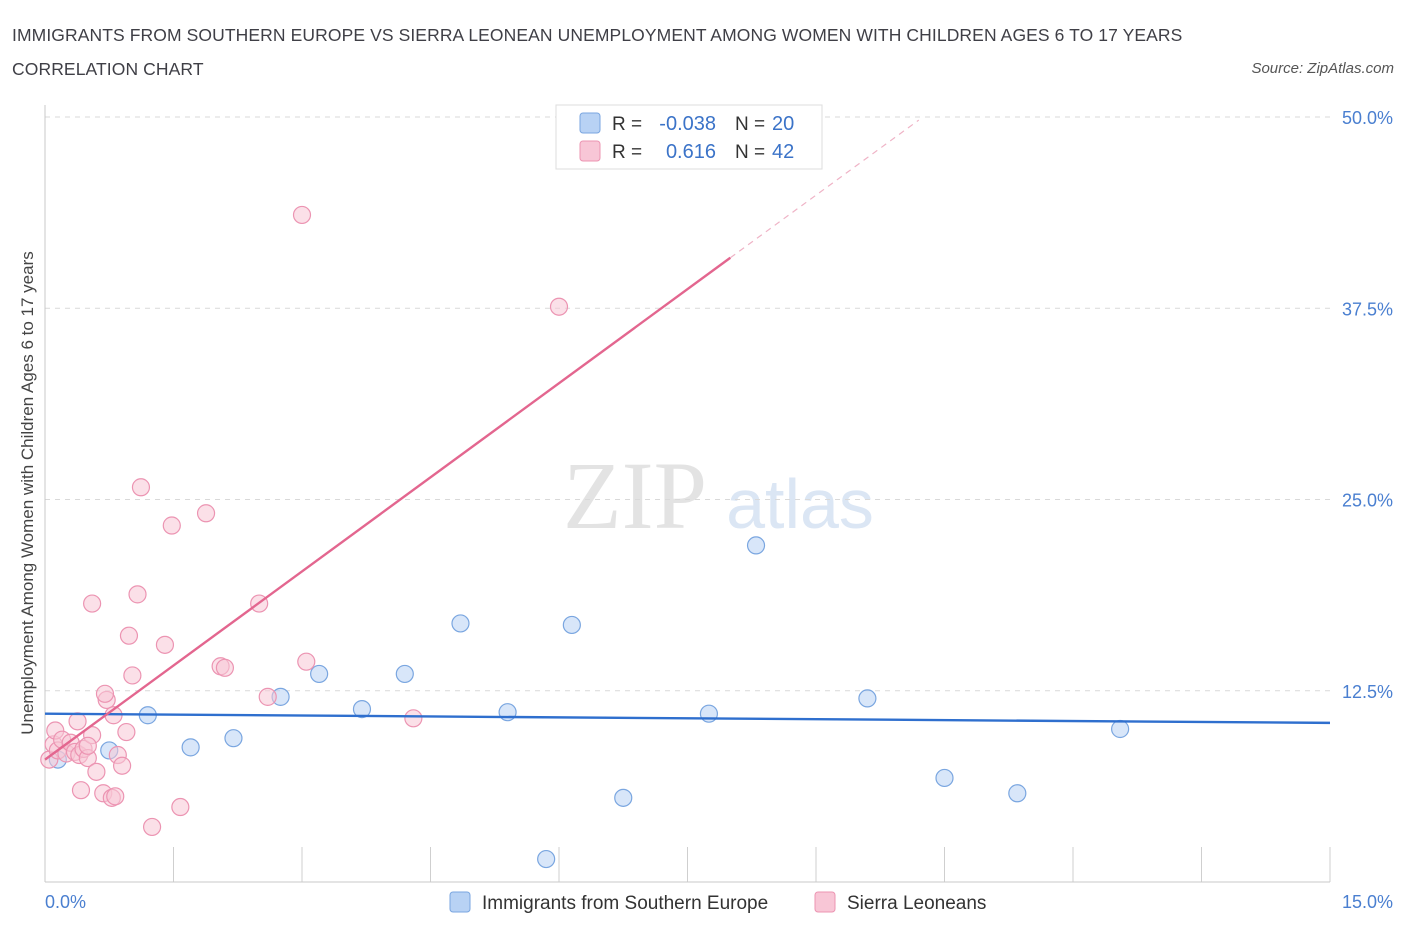 This screenshot has width=1406, height=930. What do you see at coordinates (635, 495) in the screenshot?
I see `watermark-zip: ZIP` at bounding box center [635, 495].